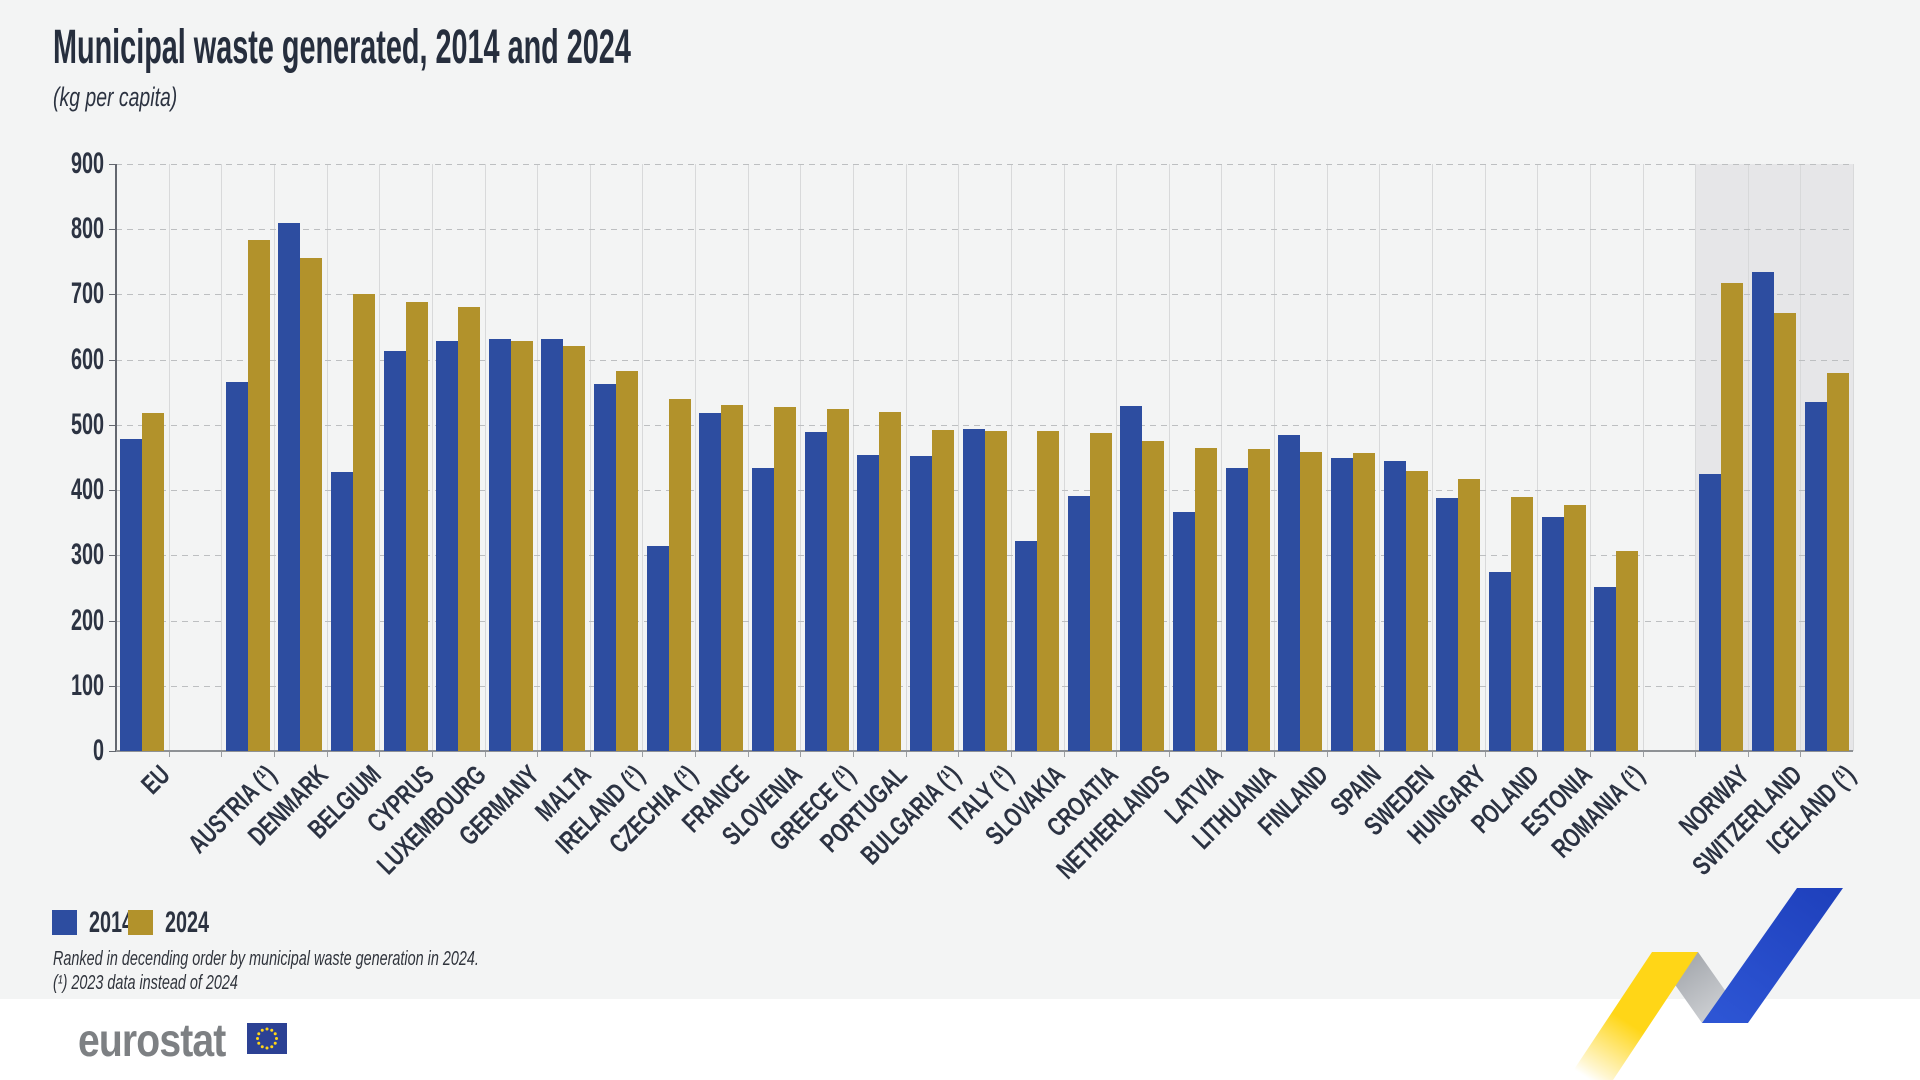 This screenshot has width=1920, height=1080. What do you see at coordinates (984, 751) in the screenshot?
I see `x-axis-baseline` at bounding box center [984, 751].